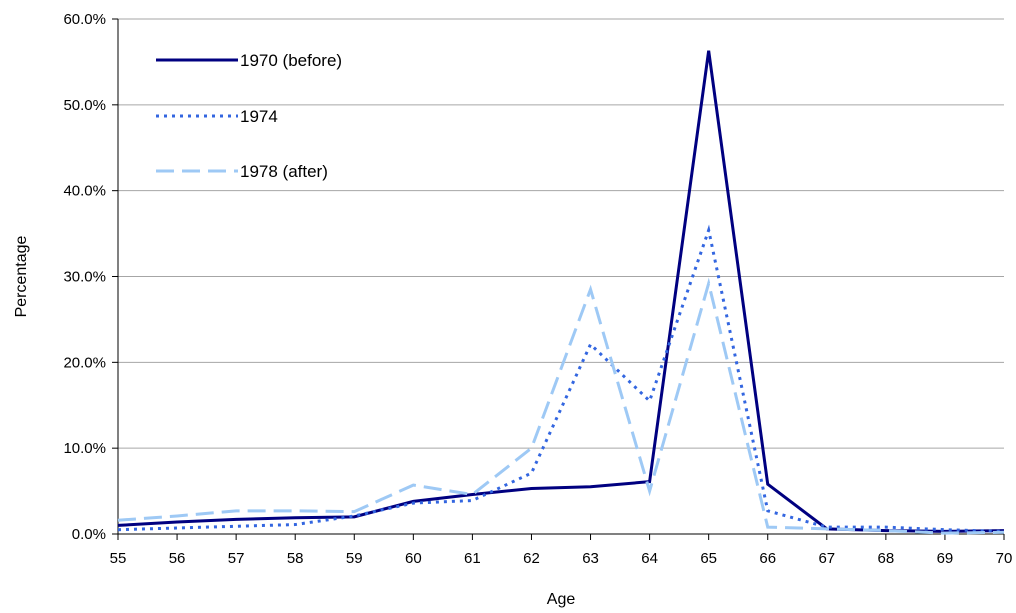  I want to click on x-tick-label-8: 63, so click(590, 558).